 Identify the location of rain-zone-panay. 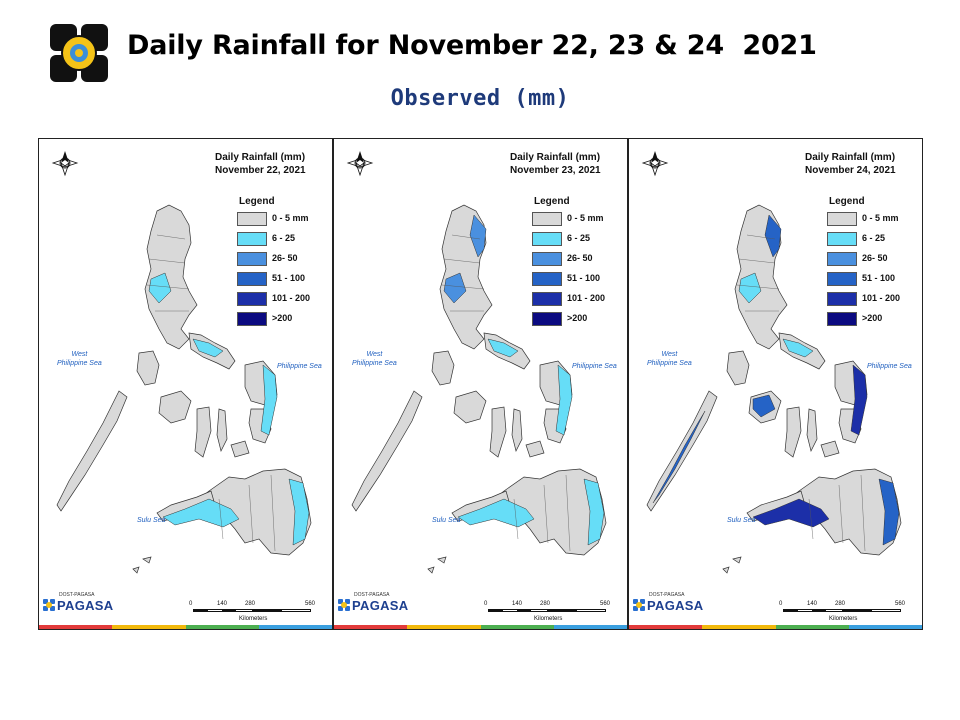
(764, 406).